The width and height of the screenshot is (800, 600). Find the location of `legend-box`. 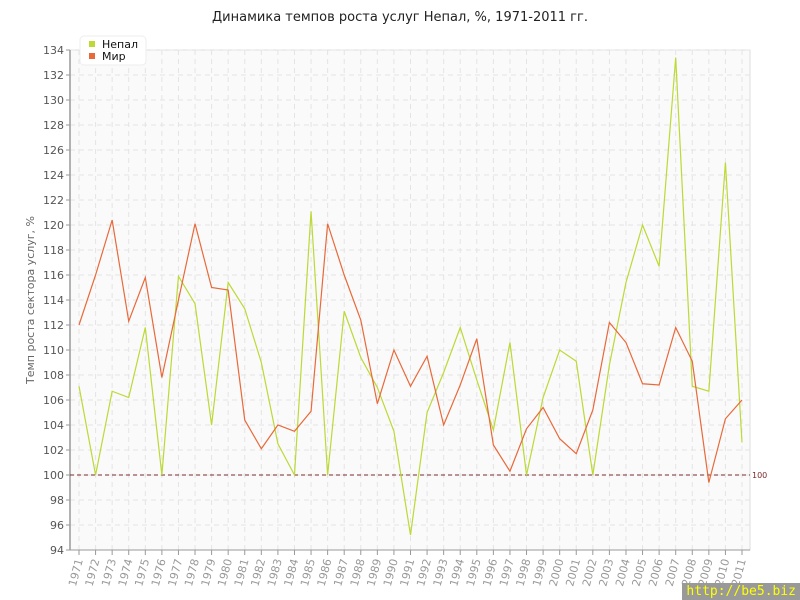

legend-box is located at coordinates (113, 50).